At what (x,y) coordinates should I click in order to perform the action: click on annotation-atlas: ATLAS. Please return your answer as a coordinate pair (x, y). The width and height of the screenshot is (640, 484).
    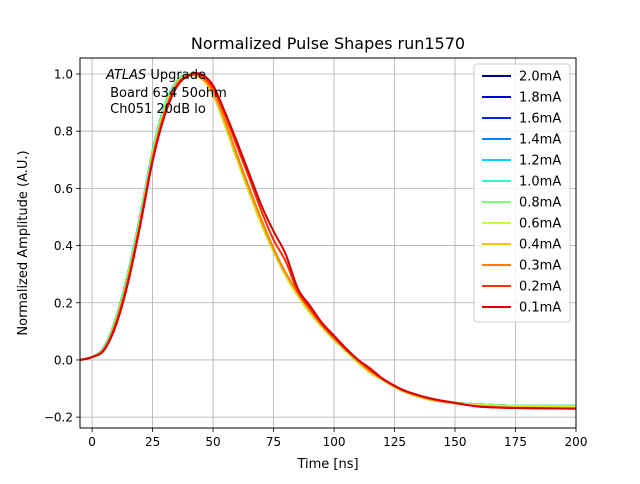
    Looking at the image, I should click on (125, 75).